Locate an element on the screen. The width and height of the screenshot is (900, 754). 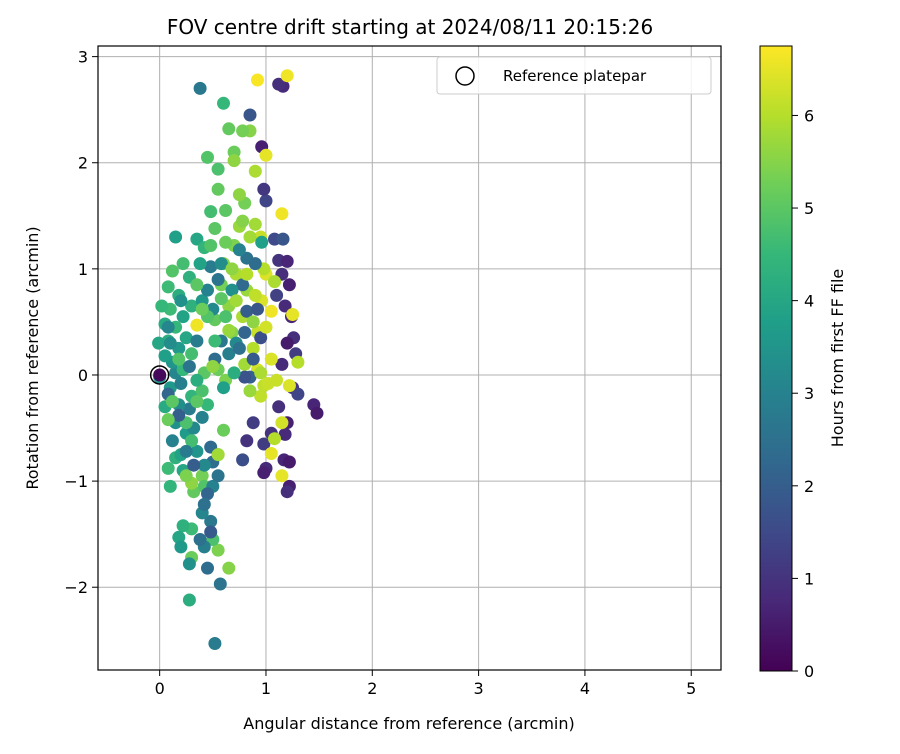
reference-ring is located at coordinates (159, 375).